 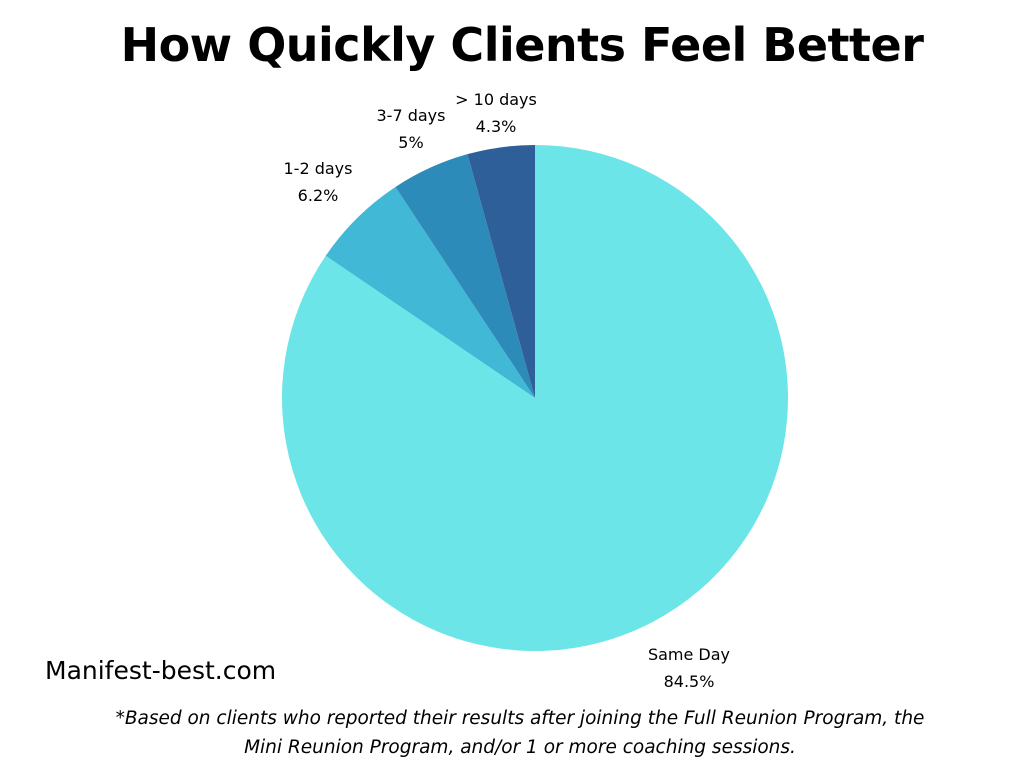 What do you see at coordinates (318, 182) in the screenshot?
I see `slice-label-1-2-days: 1-2 days 6.2%` at bounding box center [318, 182].